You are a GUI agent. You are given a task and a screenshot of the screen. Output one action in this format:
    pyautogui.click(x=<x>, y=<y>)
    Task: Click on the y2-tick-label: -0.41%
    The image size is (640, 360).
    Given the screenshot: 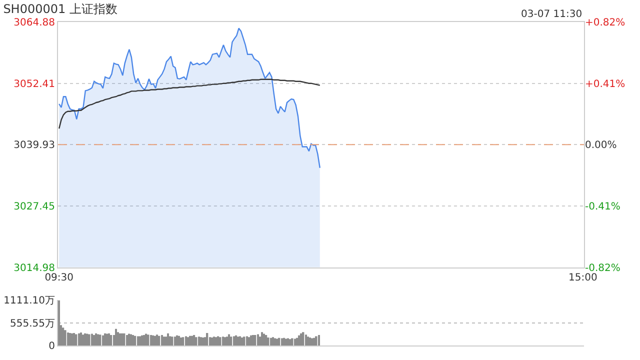 What is the action you would take?
    pyautogui.click(x=602, y=206)
    